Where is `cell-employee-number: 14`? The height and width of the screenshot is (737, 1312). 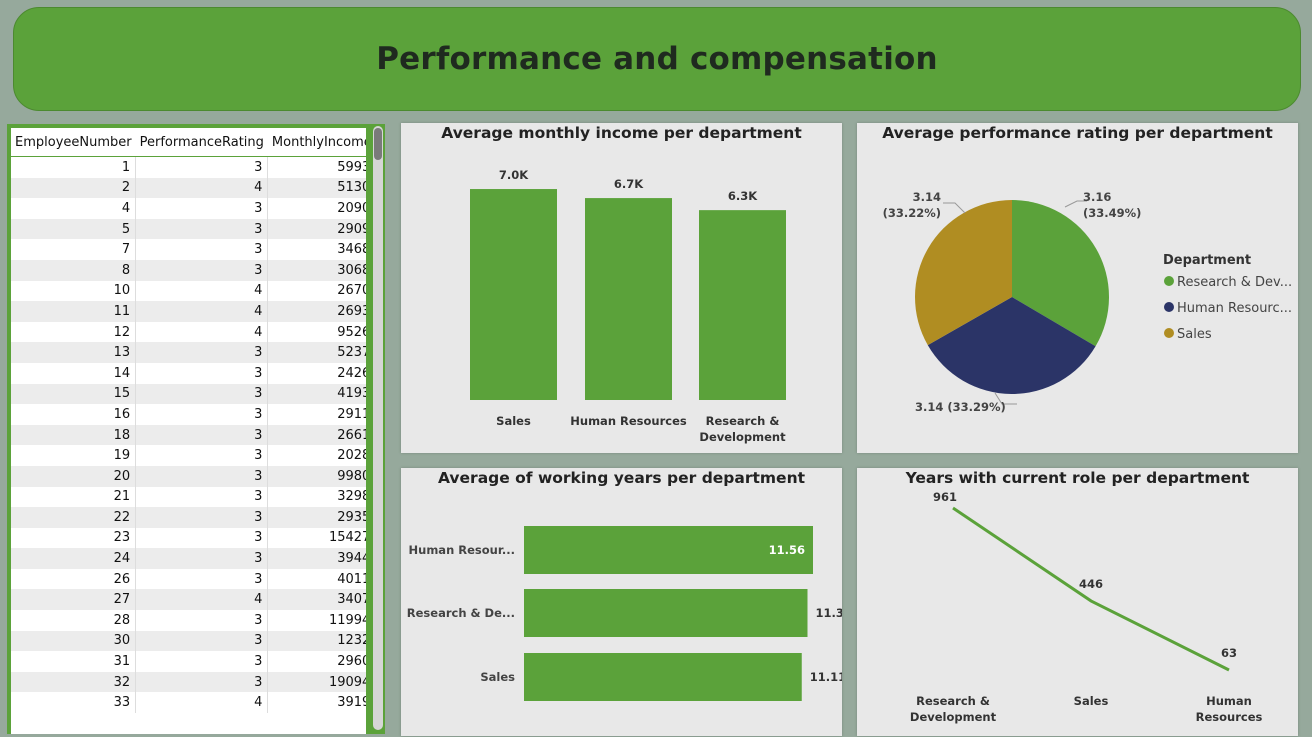 cell-employee-number: 14 is located at coordinates (74, 373).